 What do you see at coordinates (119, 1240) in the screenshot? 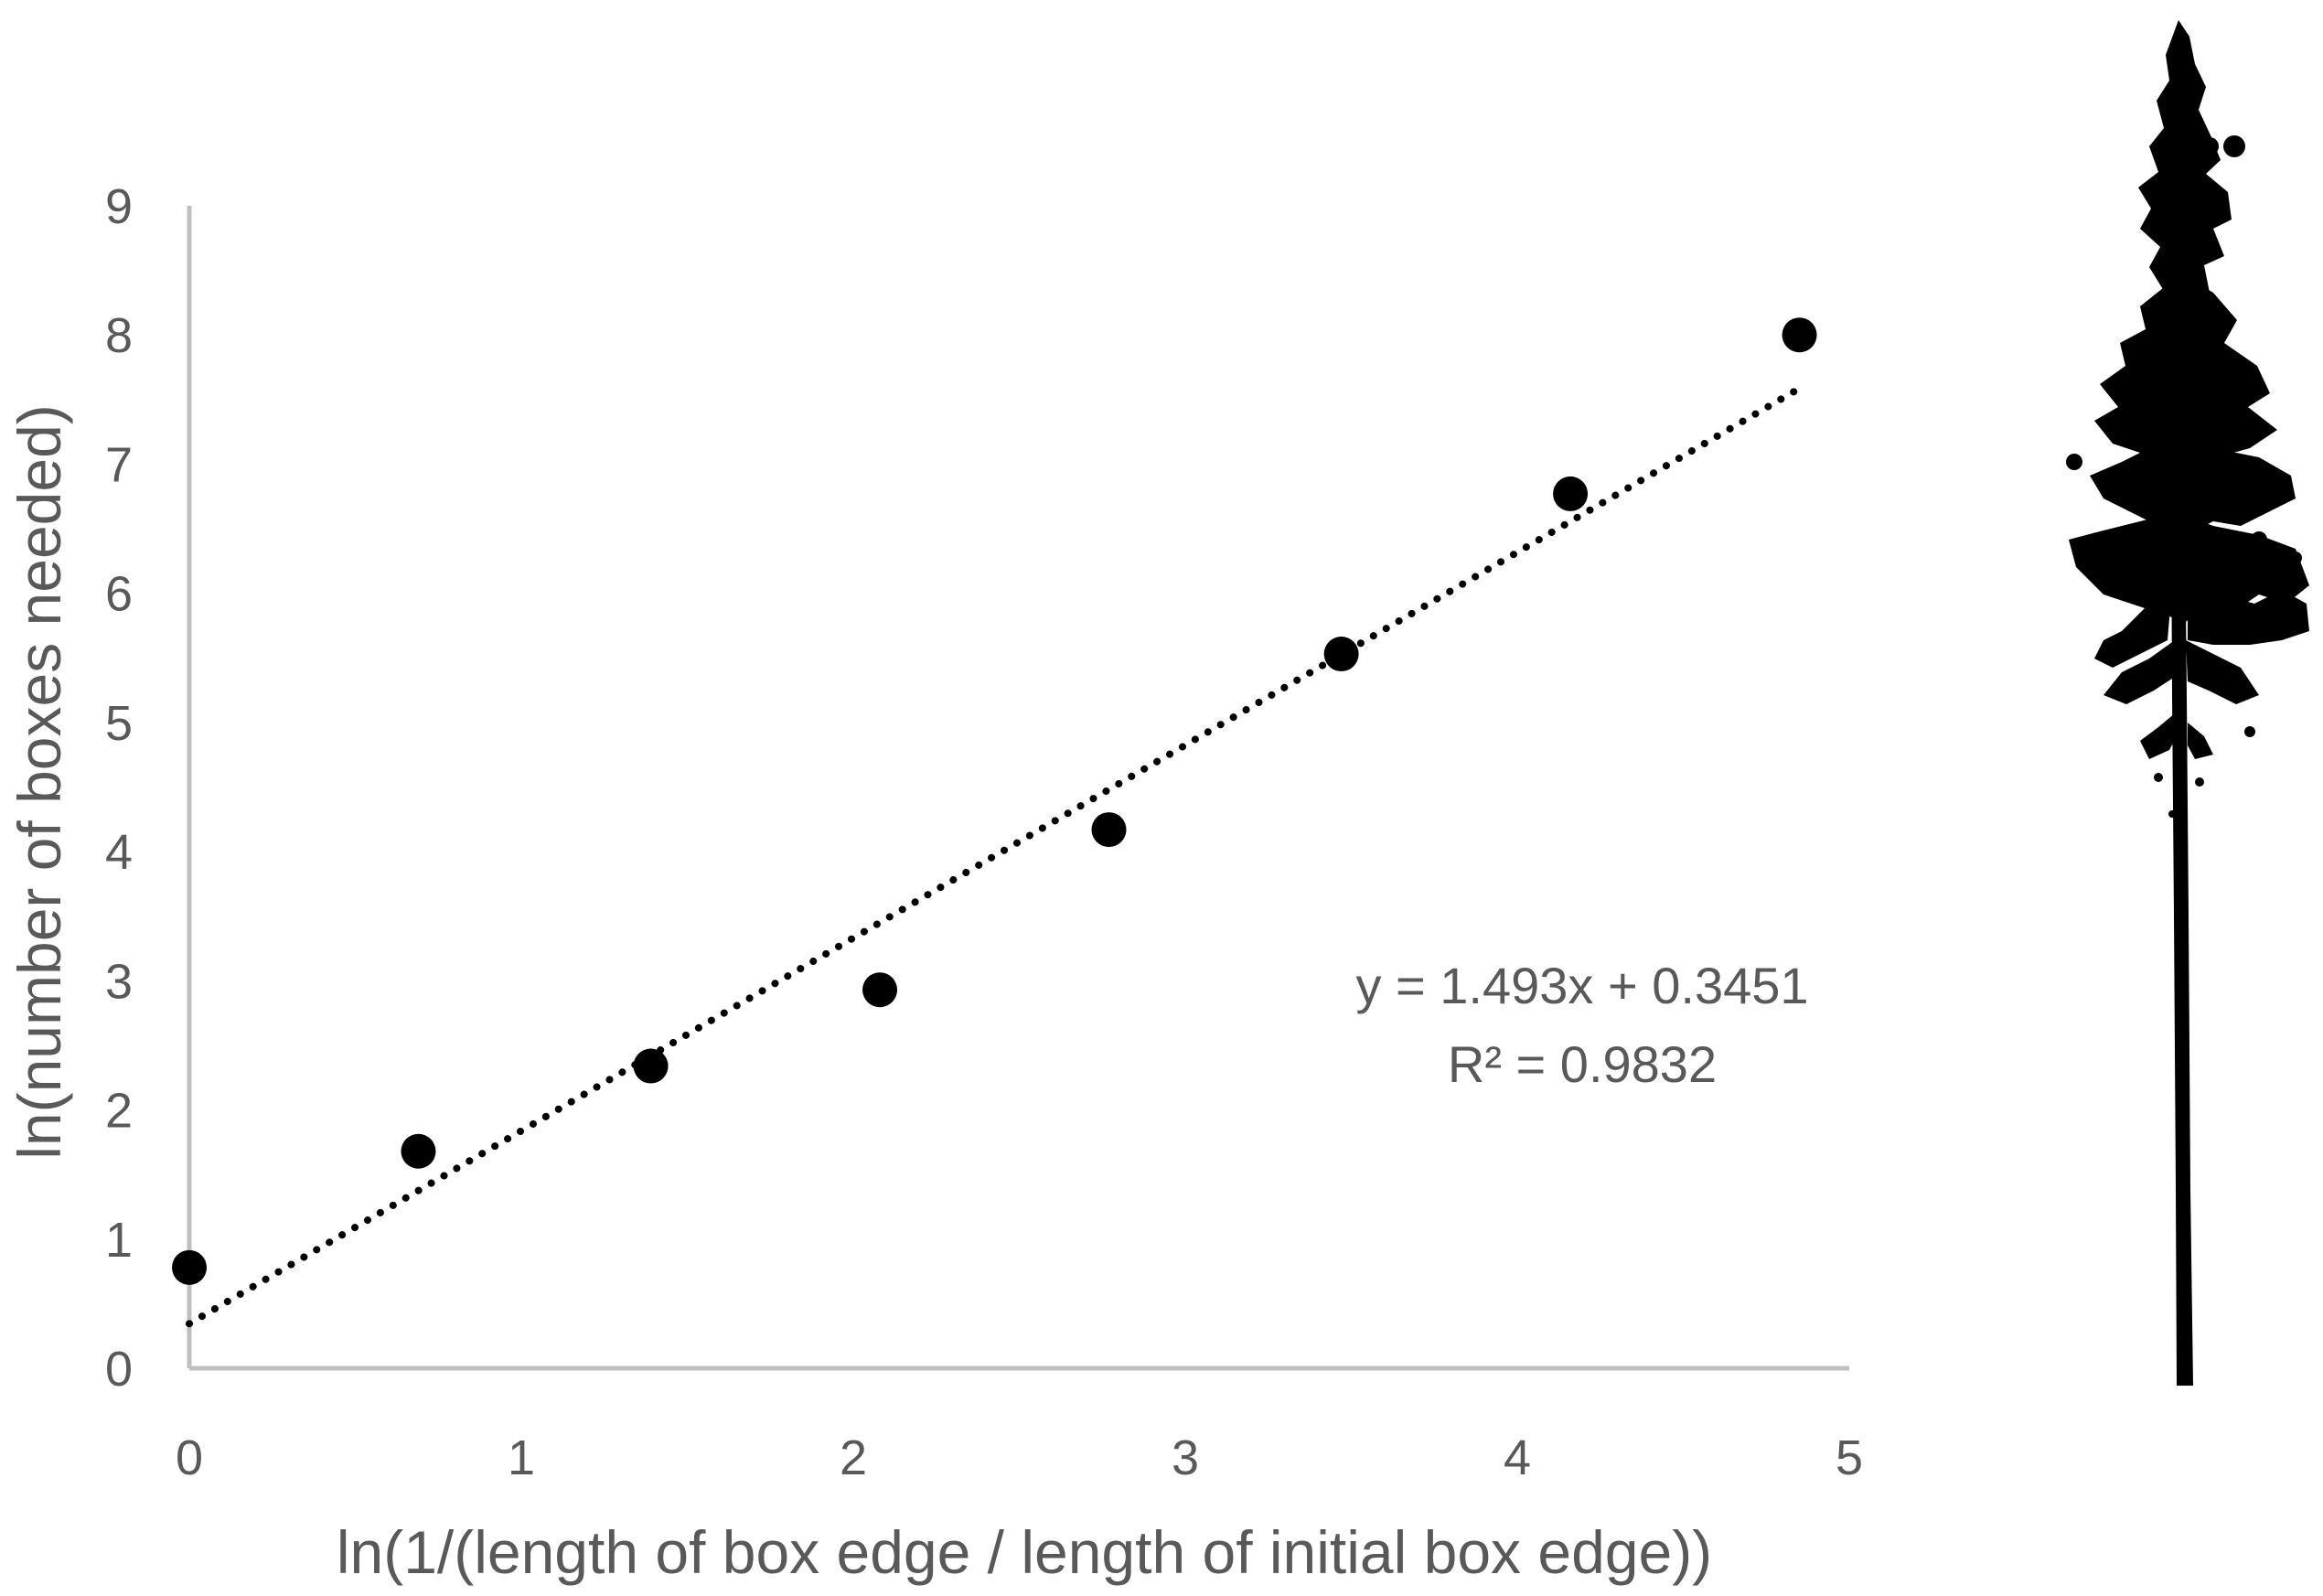
I see `y-tick-label: 1` at bounding box center [119, 1240].